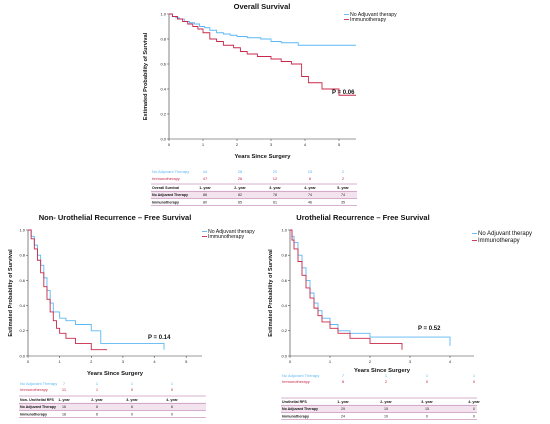 Image resolution: width=550 pixels, height=424 pixels. I want to click on table-cell: 10, so click(386, 416).